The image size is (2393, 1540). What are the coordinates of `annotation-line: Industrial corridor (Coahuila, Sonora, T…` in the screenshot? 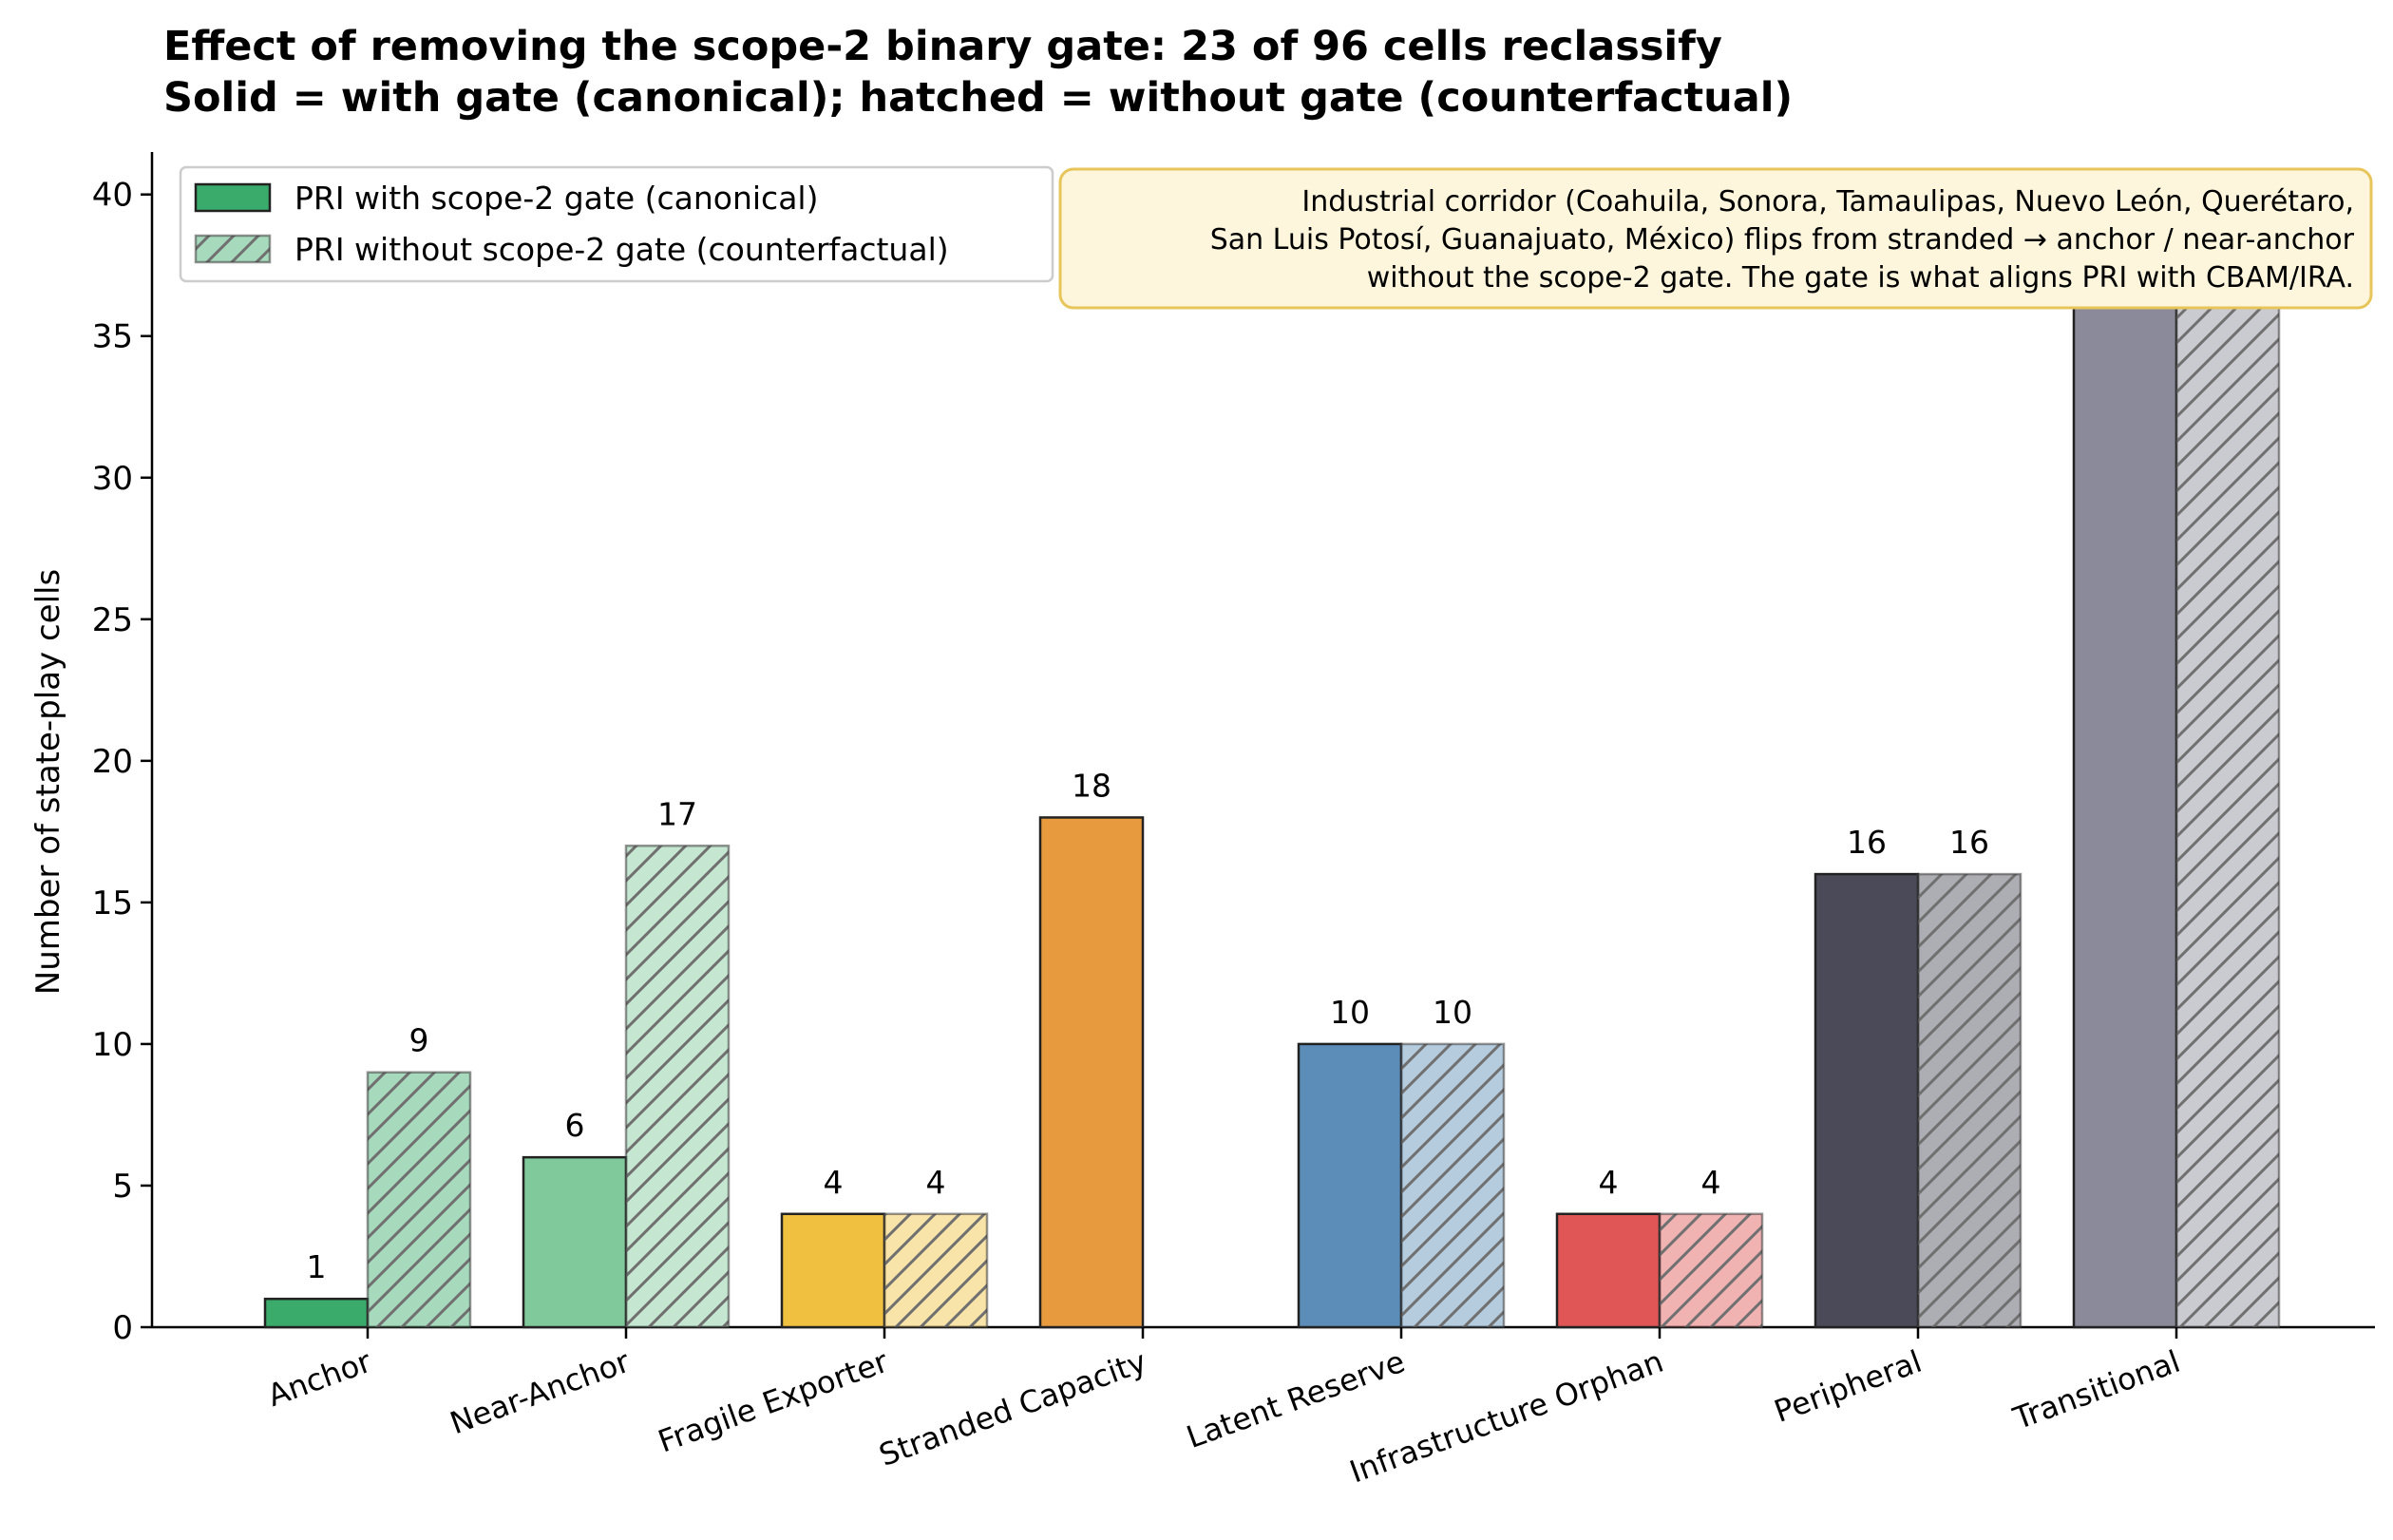 It's located at (1827, 202).